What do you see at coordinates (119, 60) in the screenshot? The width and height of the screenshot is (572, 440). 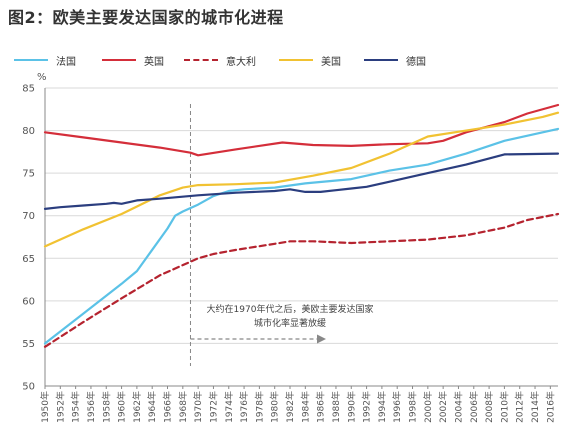 I see `legend-swatch-uk` at bounding box center [119, 60].